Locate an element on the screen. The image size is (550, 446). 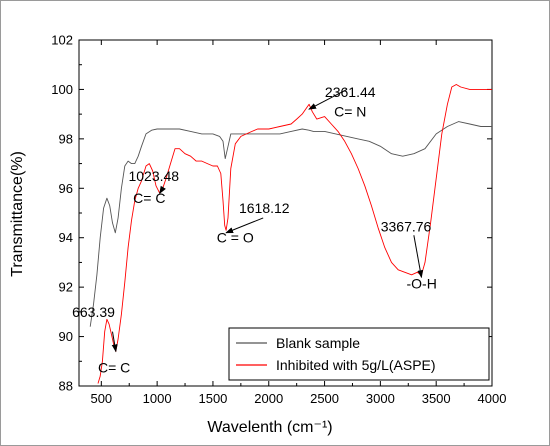
y-tick-label: 94 is located at coordinates (66, 237).